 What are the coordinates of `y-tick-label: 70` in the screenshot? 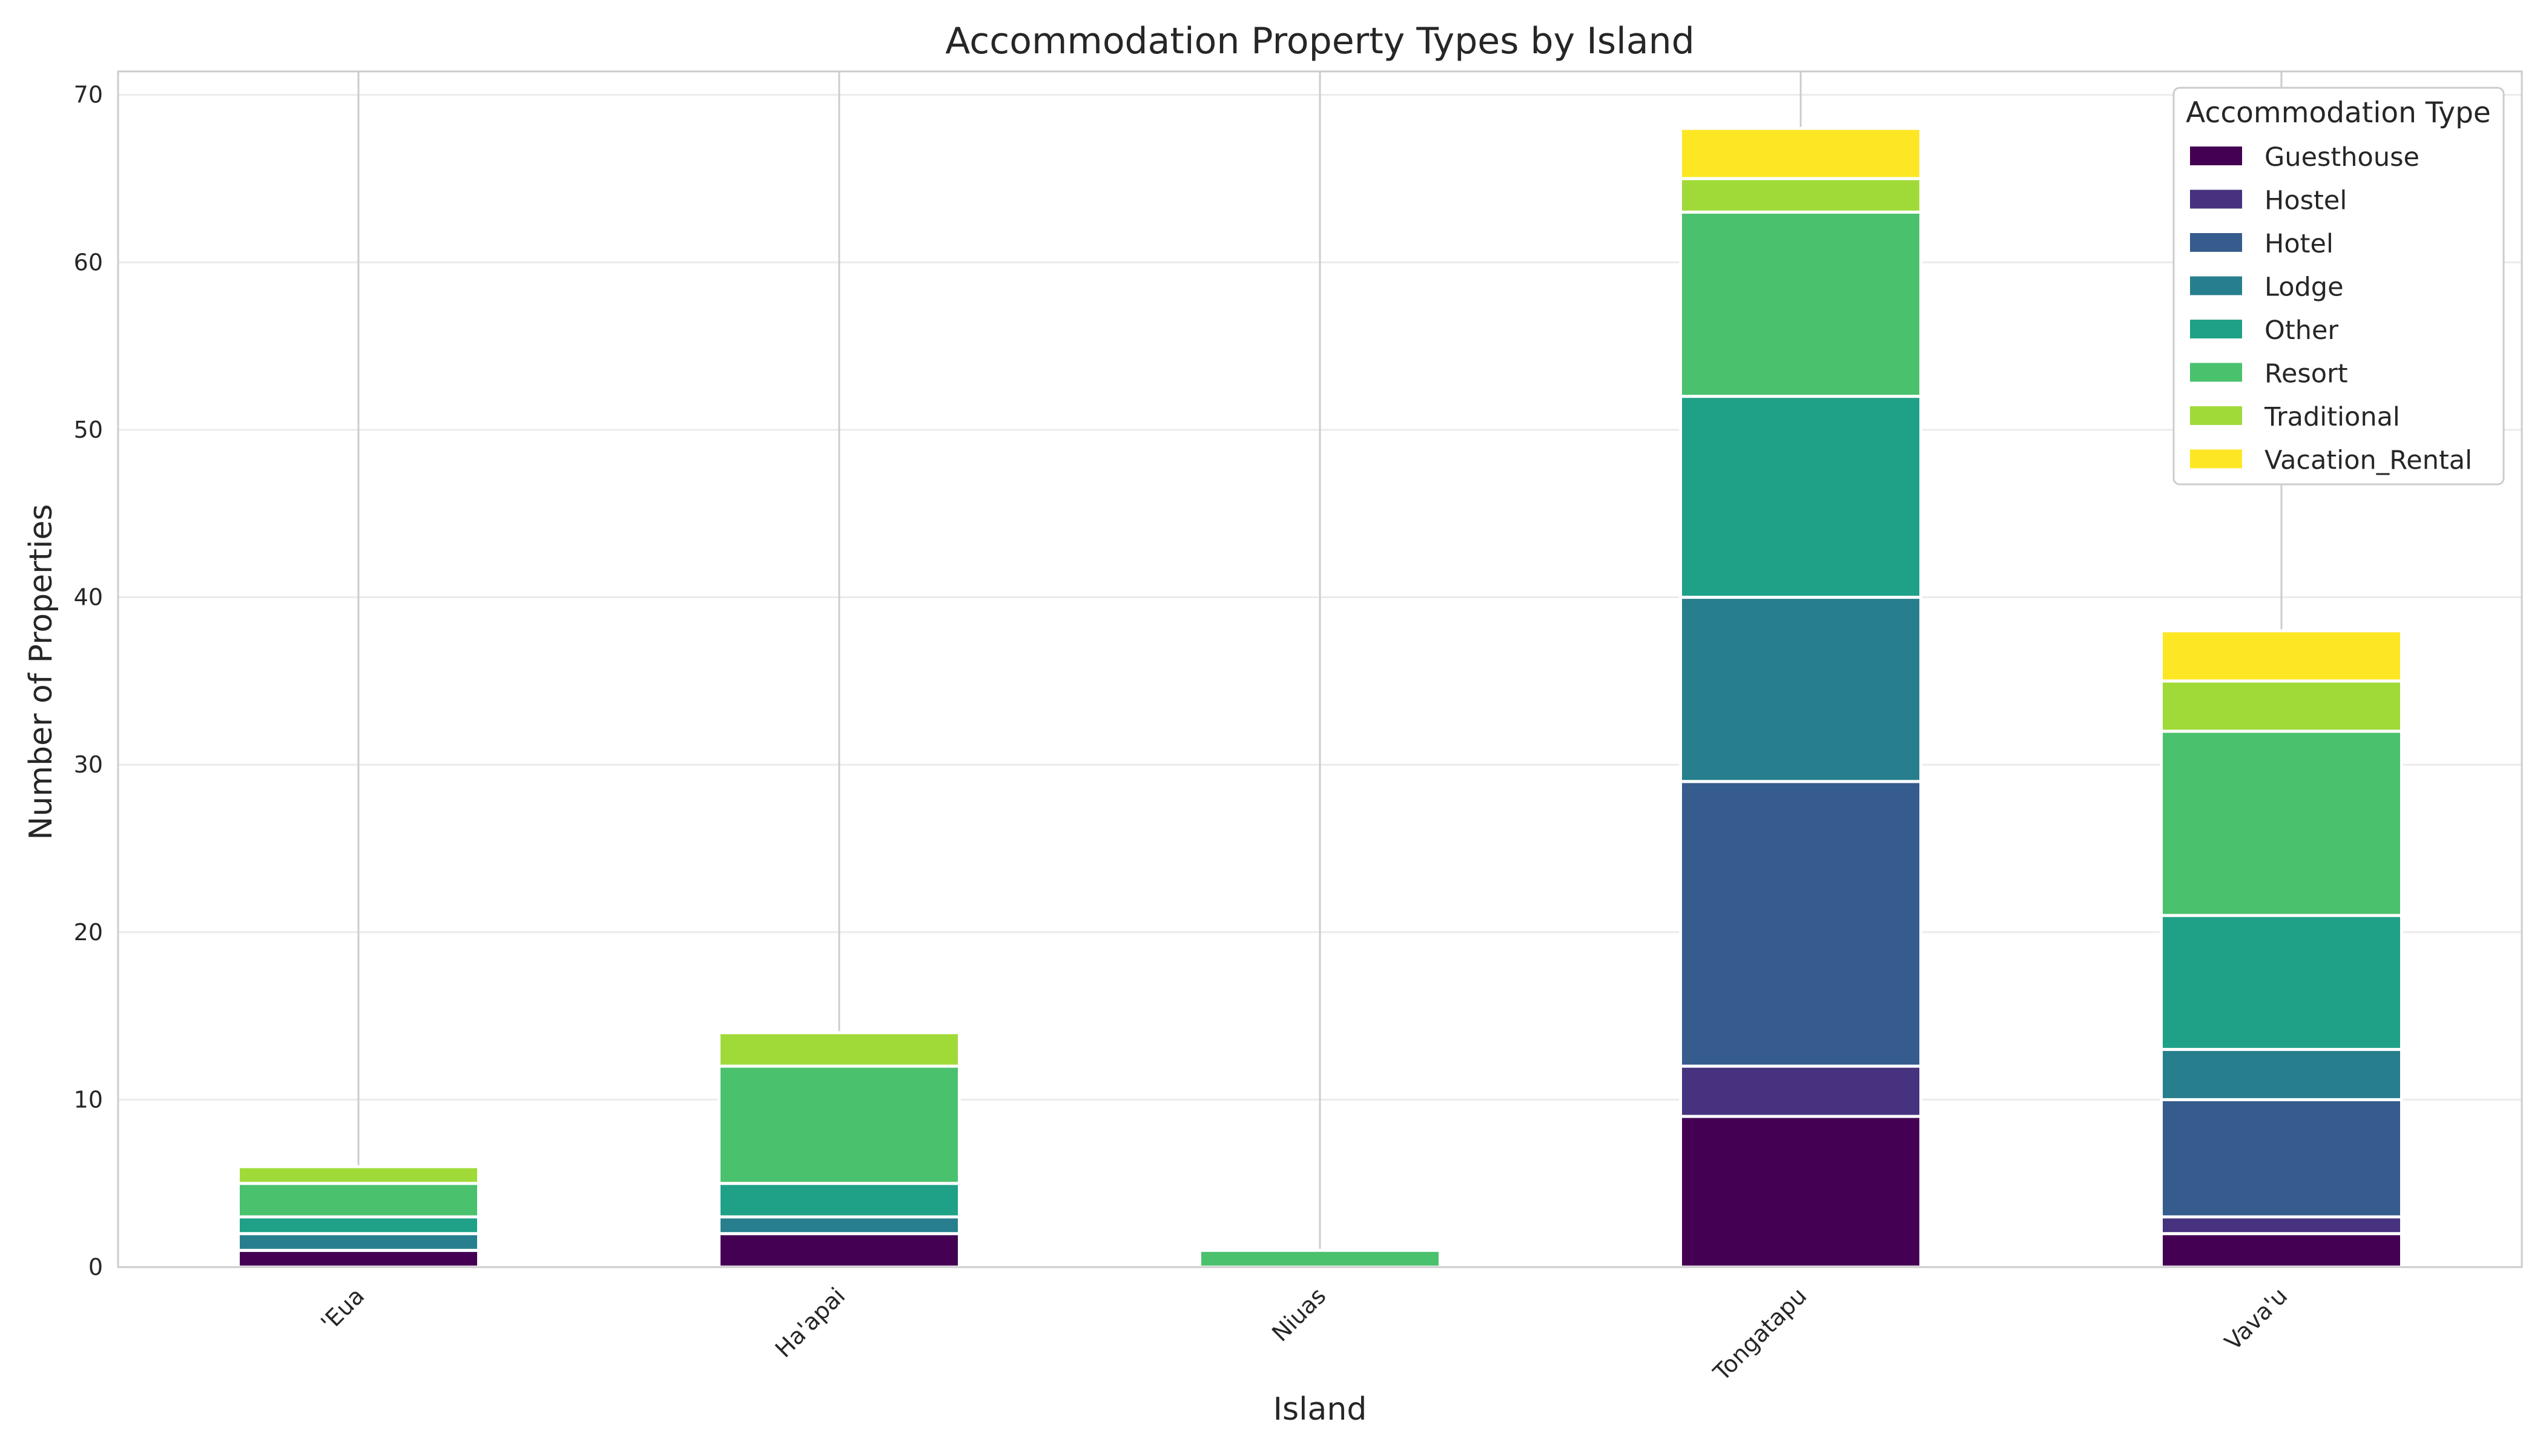 It's located at (88, 95).